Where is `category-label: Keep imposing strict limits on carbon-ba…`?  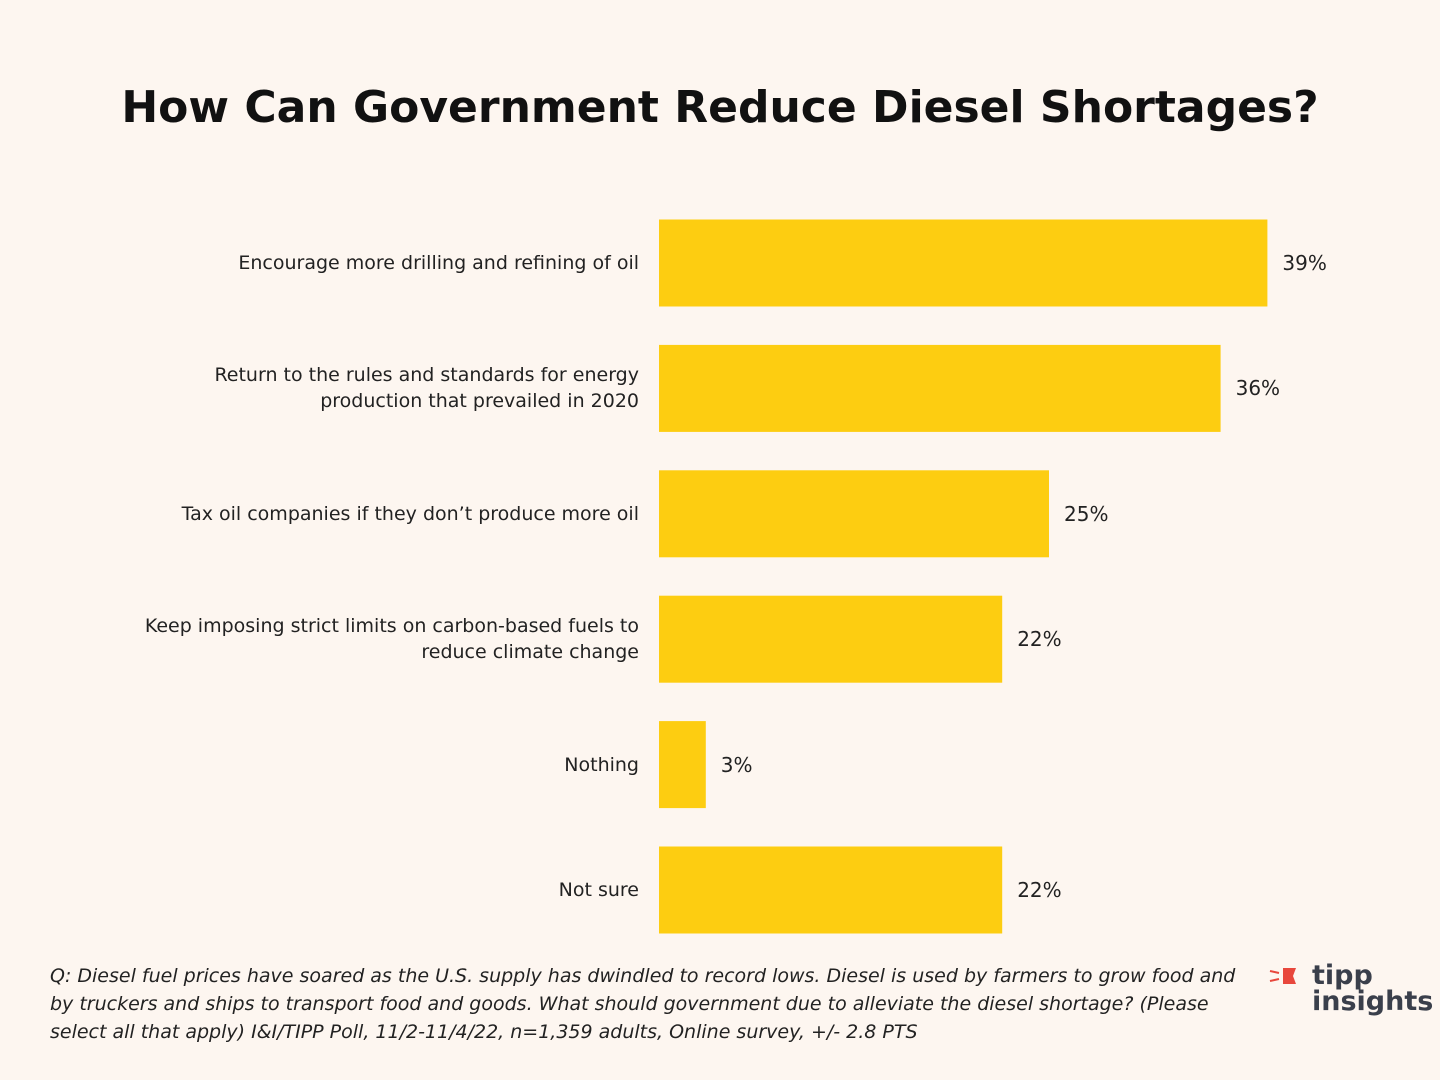
category-label: Keep imposing strict limits on carbon-ba… is located at coordinates (391, 639).